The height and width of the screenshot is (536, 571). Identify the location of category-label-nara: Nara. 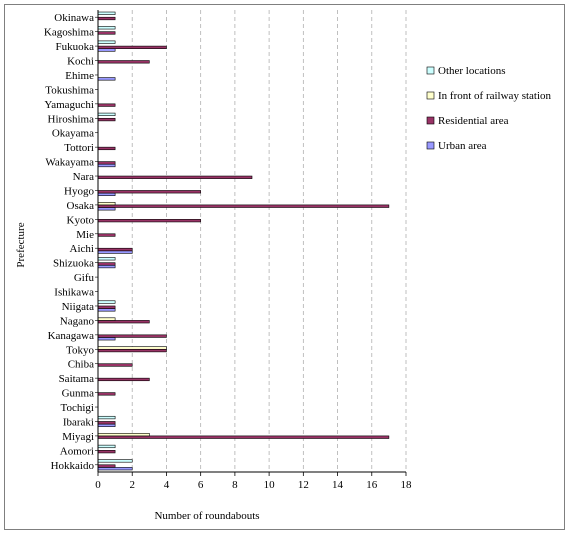
(83, 177).